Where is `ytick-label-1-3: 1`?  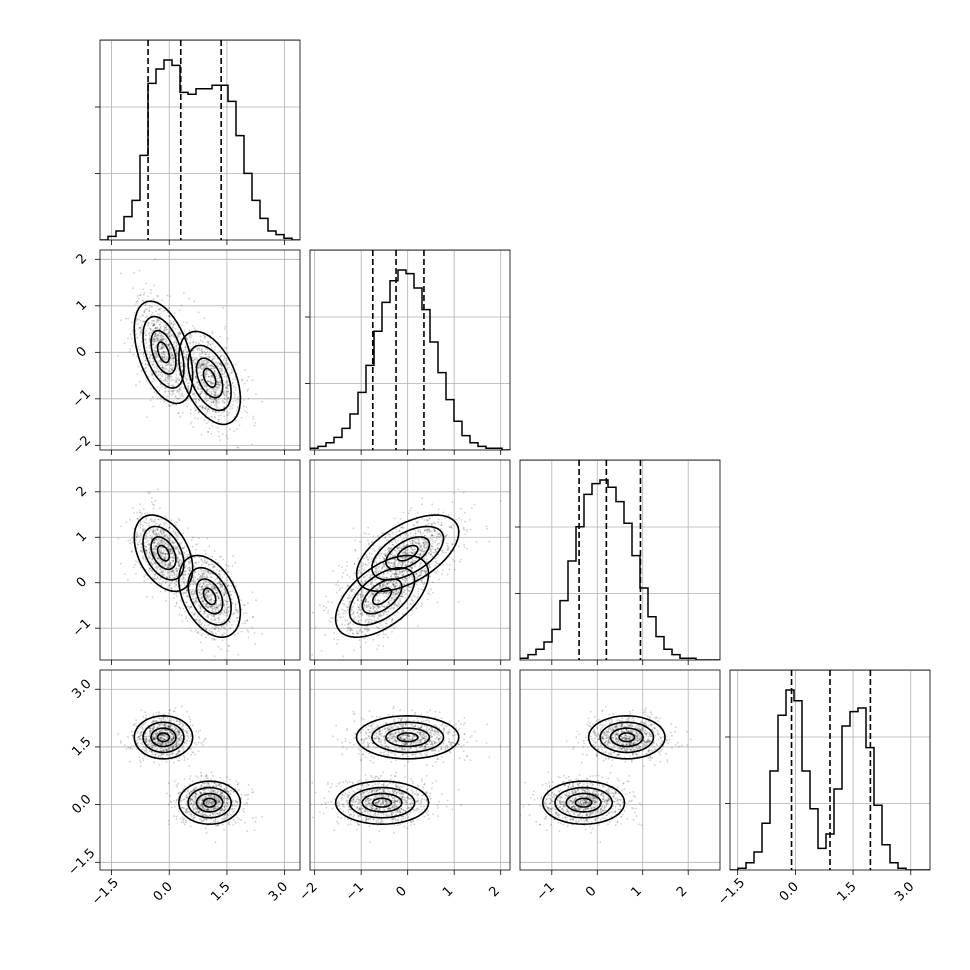 ytick-label-1-3: 1 is located at coordinates (82, 306).